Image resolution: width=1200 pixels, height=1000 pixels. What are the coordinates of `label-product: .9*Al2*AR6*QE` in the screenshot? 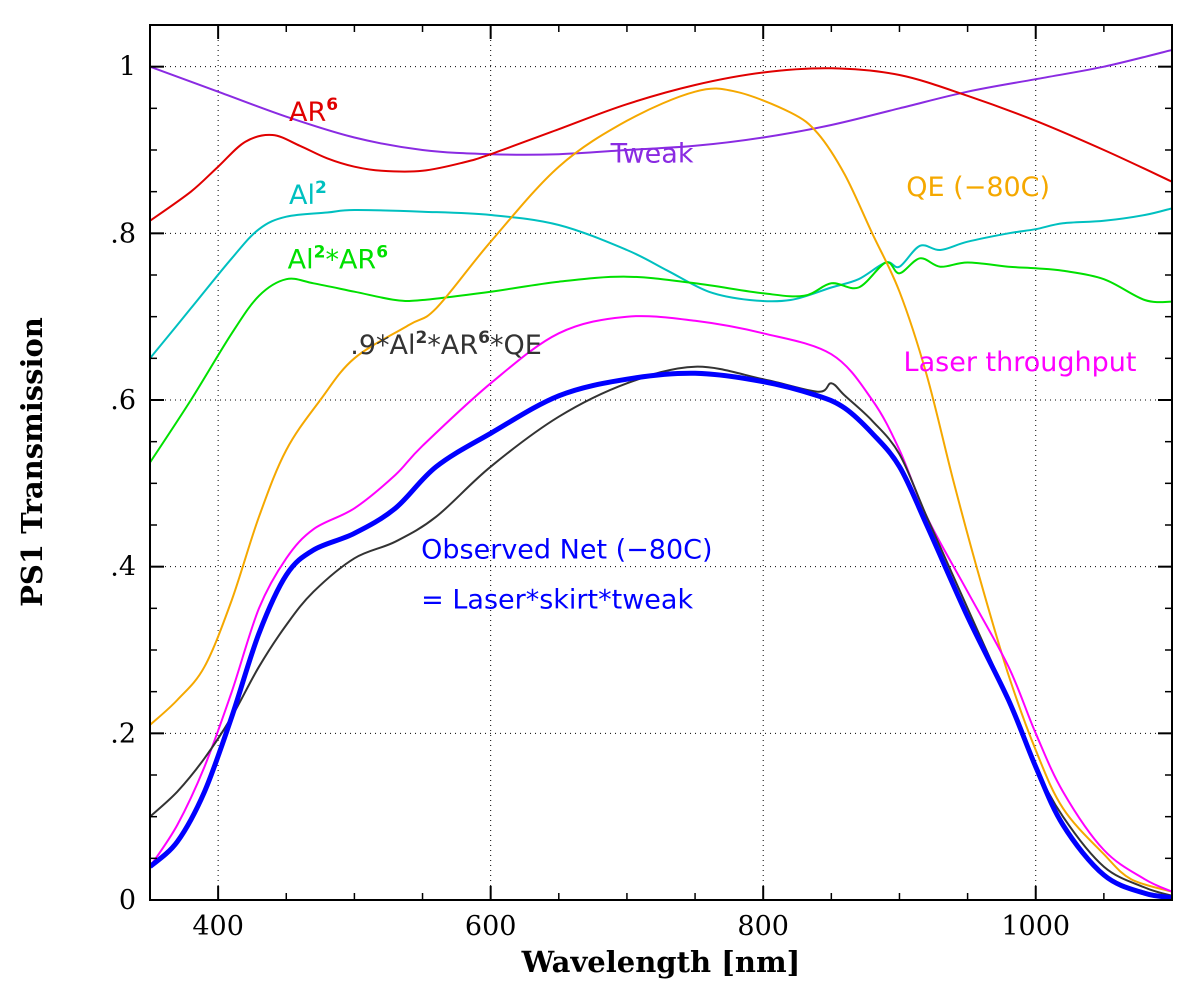 It's located at (445, 344).